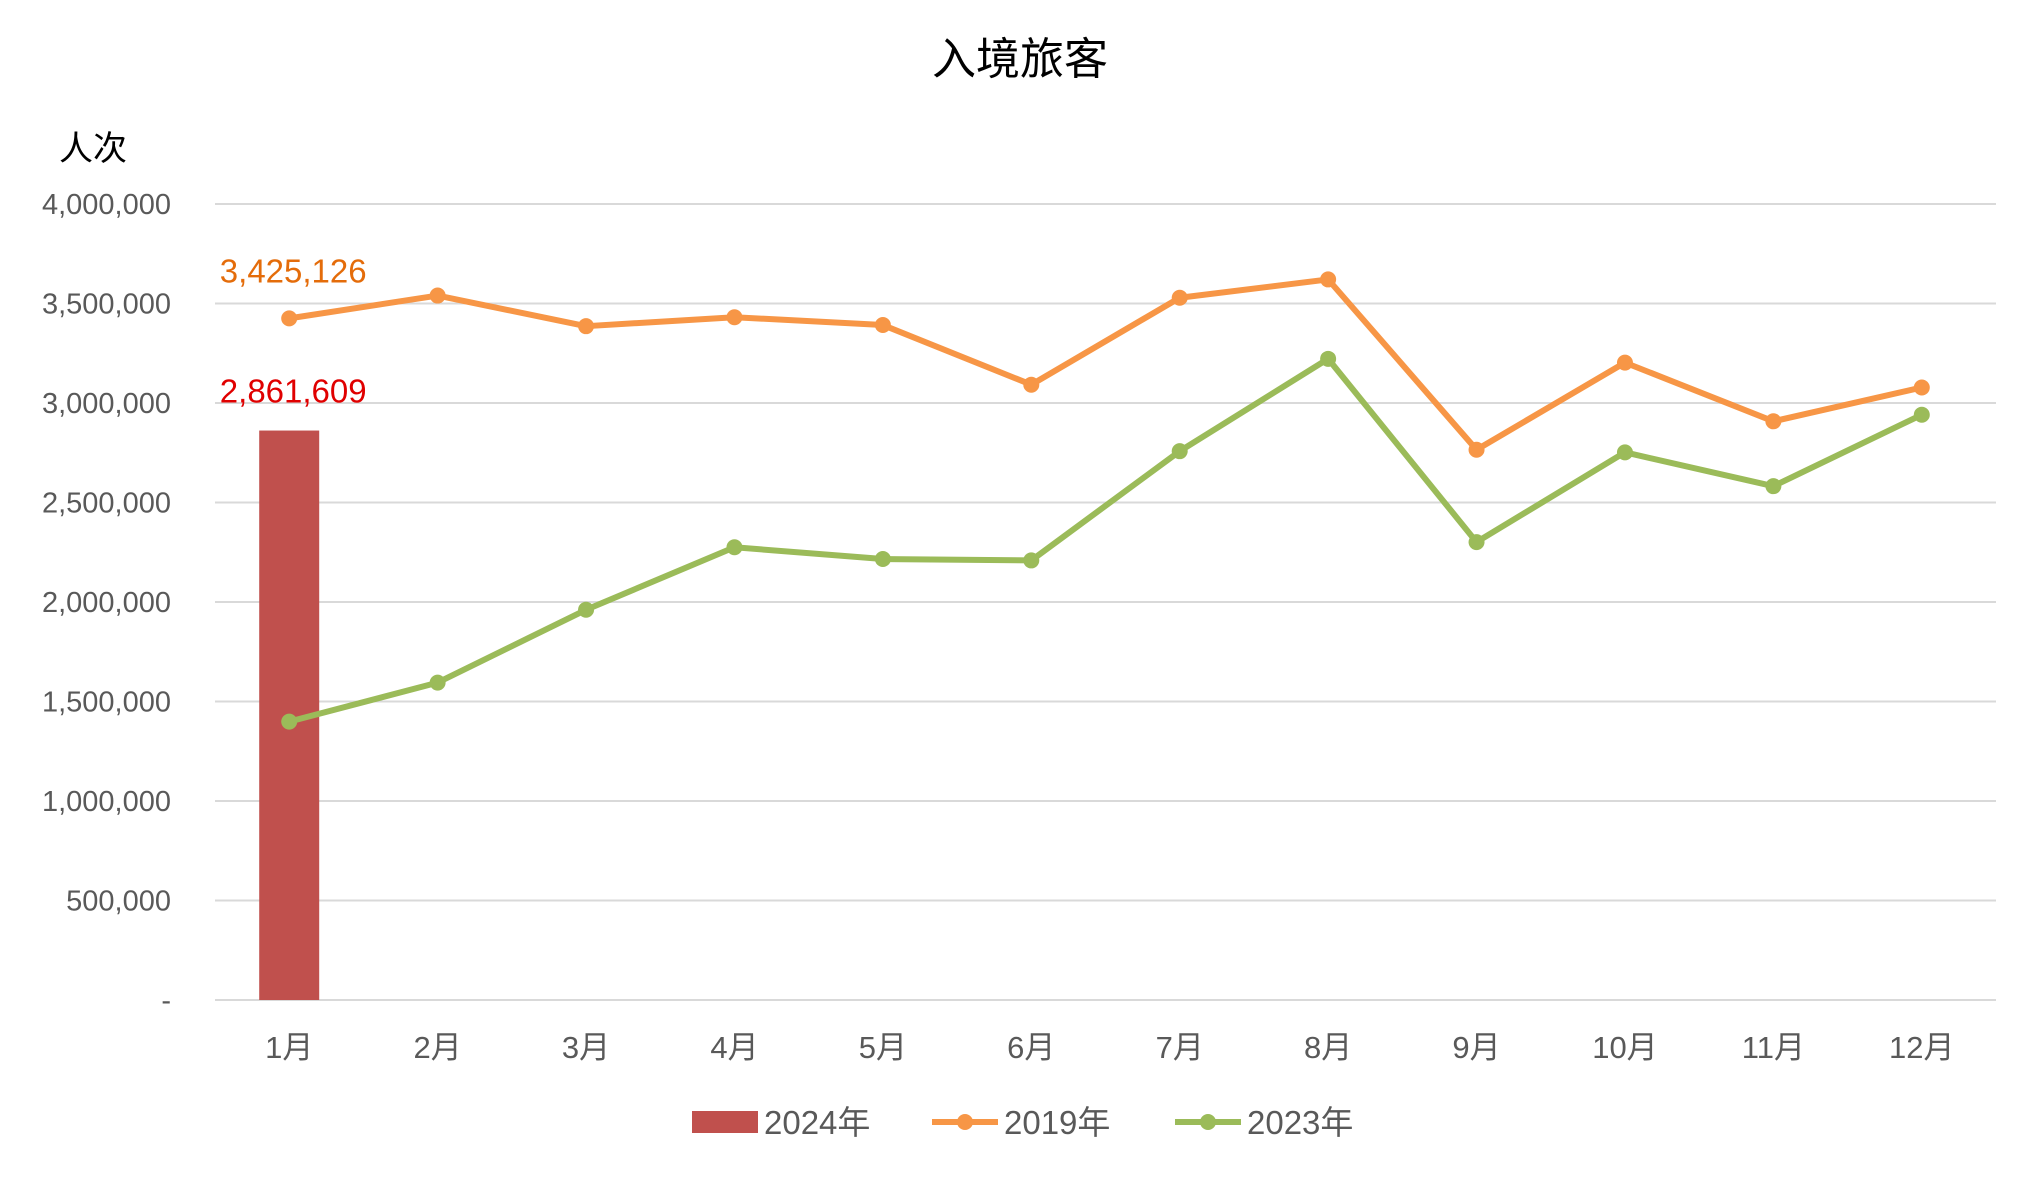 This screenshot has width=2017, height=1178. I want to click on x-tick-label: 5月, so click(883, 1047).